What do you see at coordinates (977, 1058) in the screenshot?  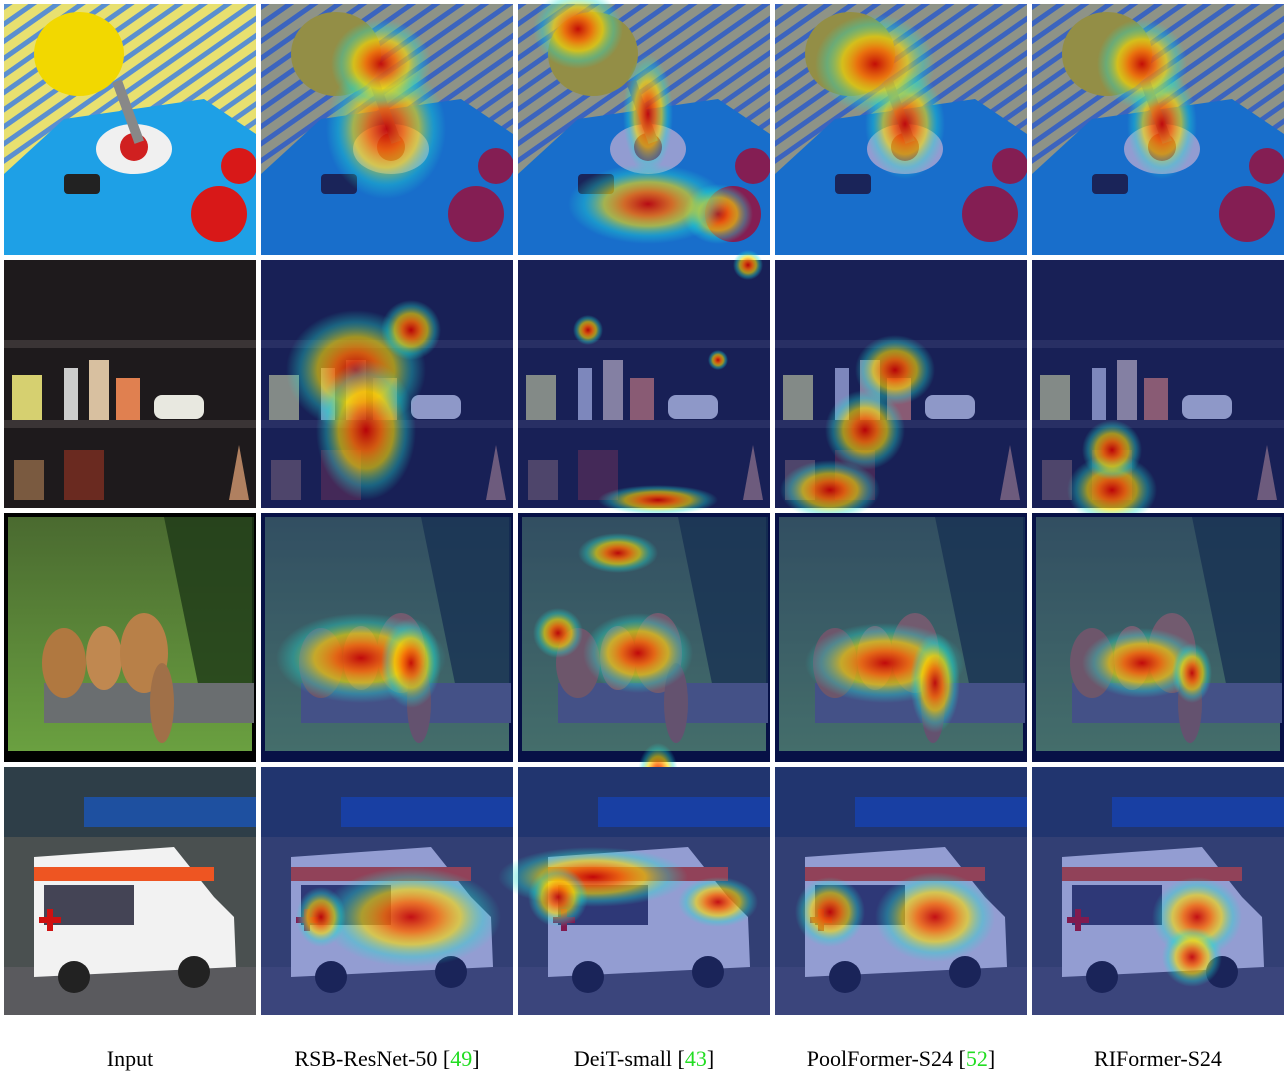 I see `citation-link: 52` at bounding box center [977, 1058].